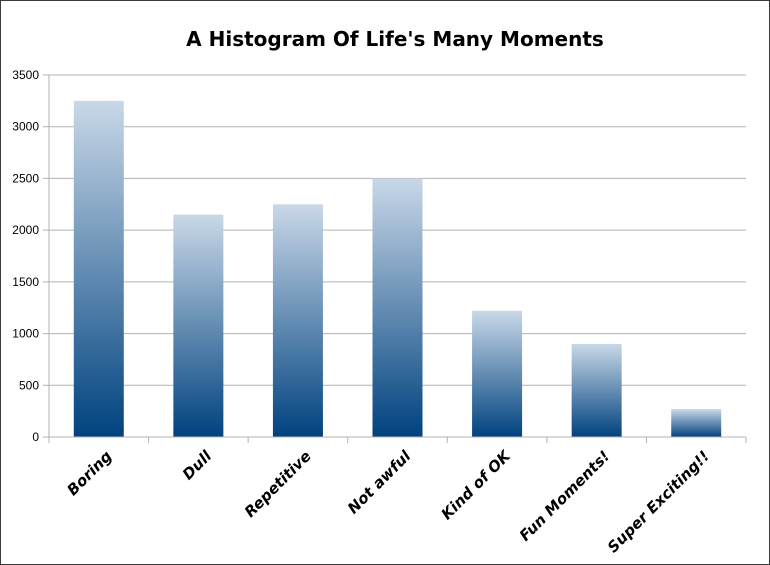 This screenshot has width=770, height=565. I want to click on x-tick-label: Dull, so click(197, 464).